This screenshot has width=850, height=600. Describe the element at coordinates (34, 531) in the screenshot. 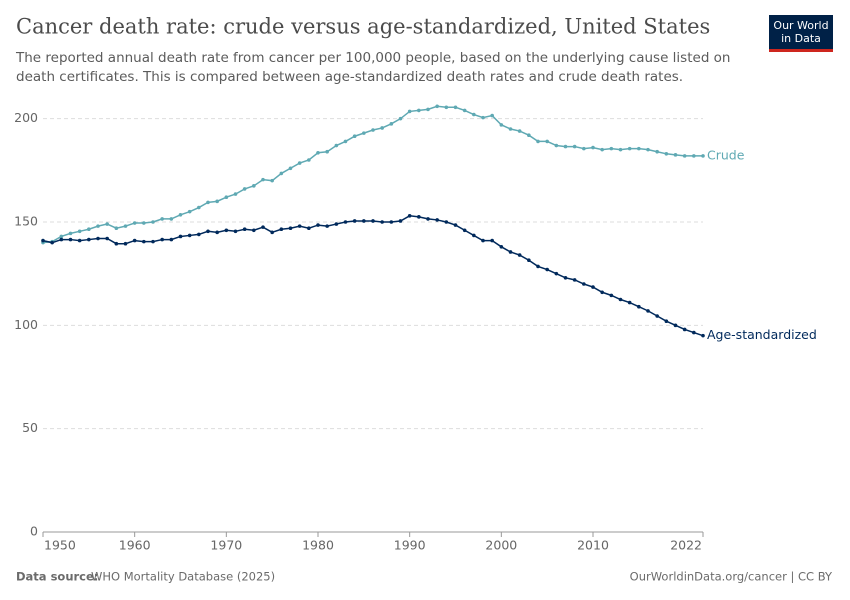

I see `y-tick-label: 0` at that location.